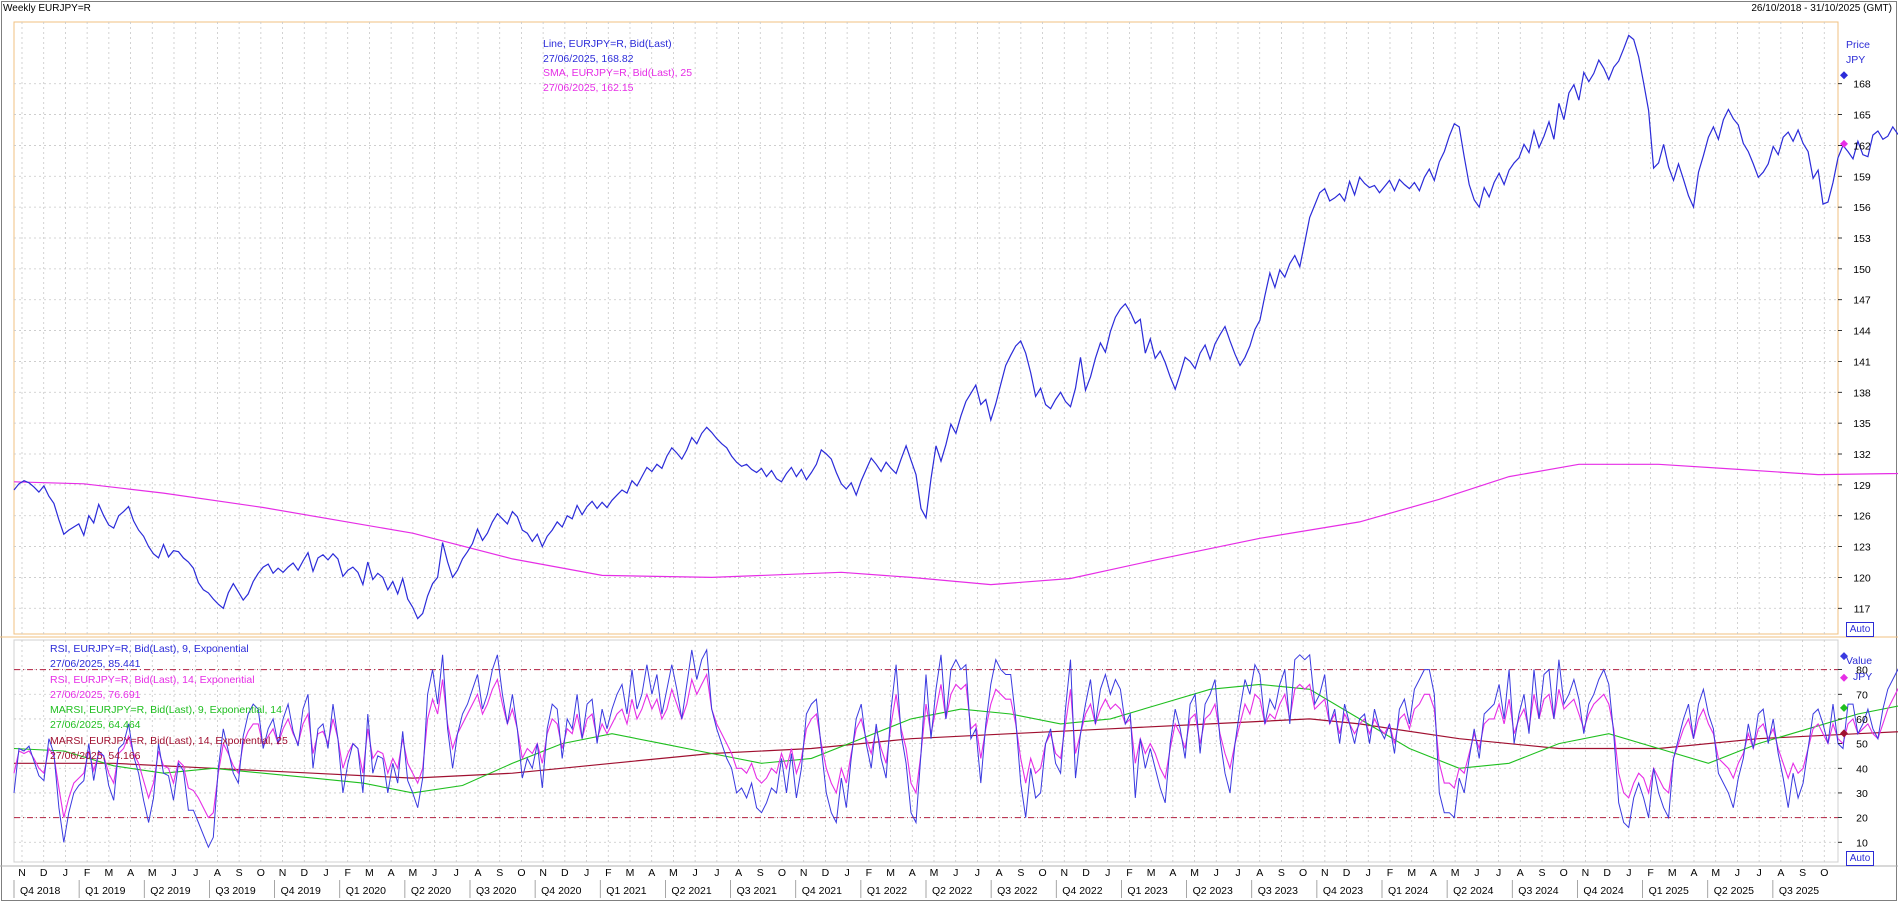  What do you see at coordinates (1862, 548) in the screenshot?
I see `price-y-tick-label: 123` at bounding box center [1862, 548].